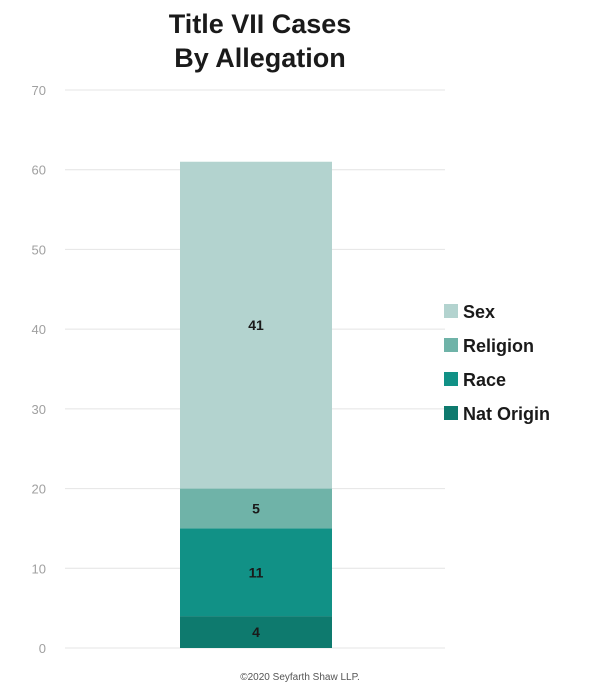  Describe the element at coordinates (39, 369) in the screenshot. I see `y-axis-ticks: 0 10 20 30 40 50 60 70` at that location.